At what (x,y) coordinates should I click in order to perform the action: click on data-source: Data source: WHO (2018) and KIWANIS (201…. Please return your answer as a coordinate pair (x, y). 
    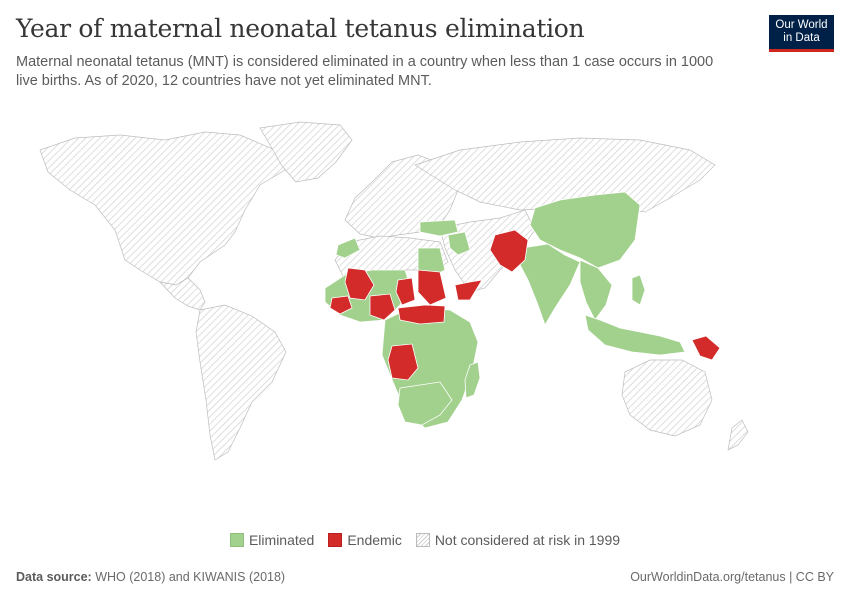
    Looking at the image, I should click on (150, 577).